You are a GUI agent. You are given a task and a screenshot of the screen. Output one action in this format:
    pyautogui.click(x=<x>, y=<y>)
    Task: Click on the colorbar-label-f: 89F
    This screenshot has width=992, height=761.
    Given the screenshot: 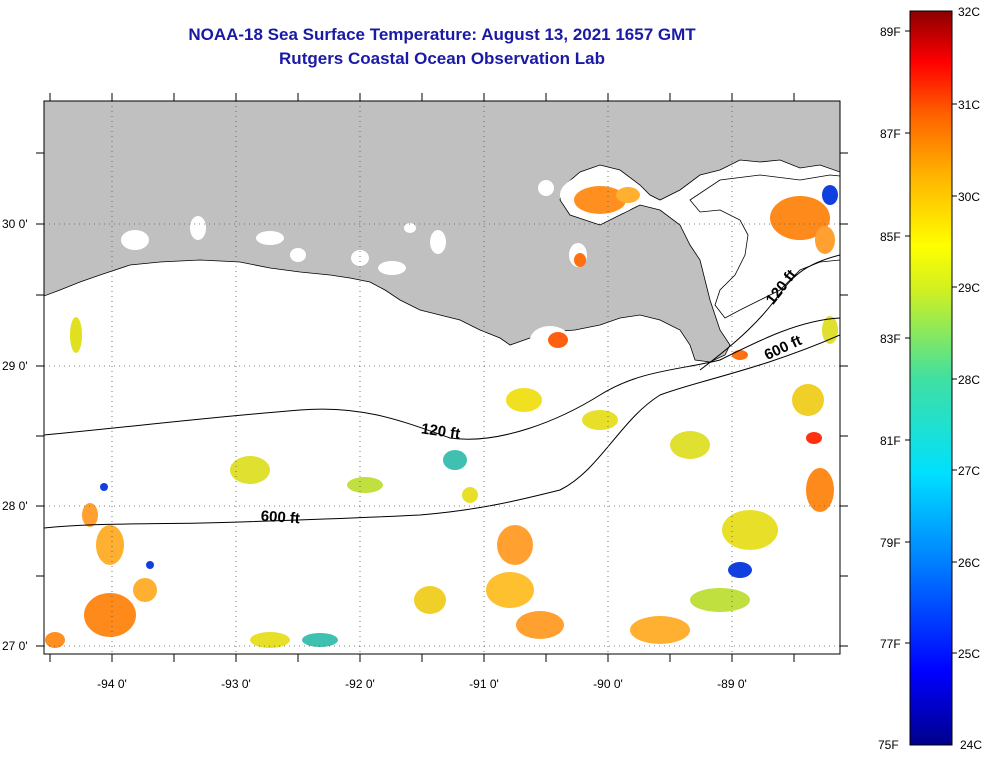 What is the action you would take?
    pyautogui.click(x=890, y=32)
    